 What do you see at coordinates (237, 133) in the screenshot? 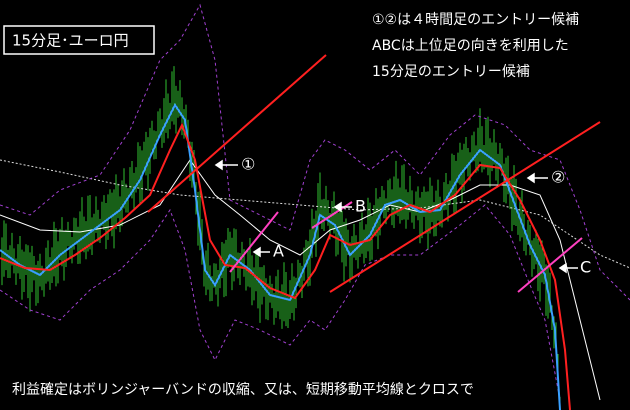
I see `trend-line` at bounding box center [237, 133].